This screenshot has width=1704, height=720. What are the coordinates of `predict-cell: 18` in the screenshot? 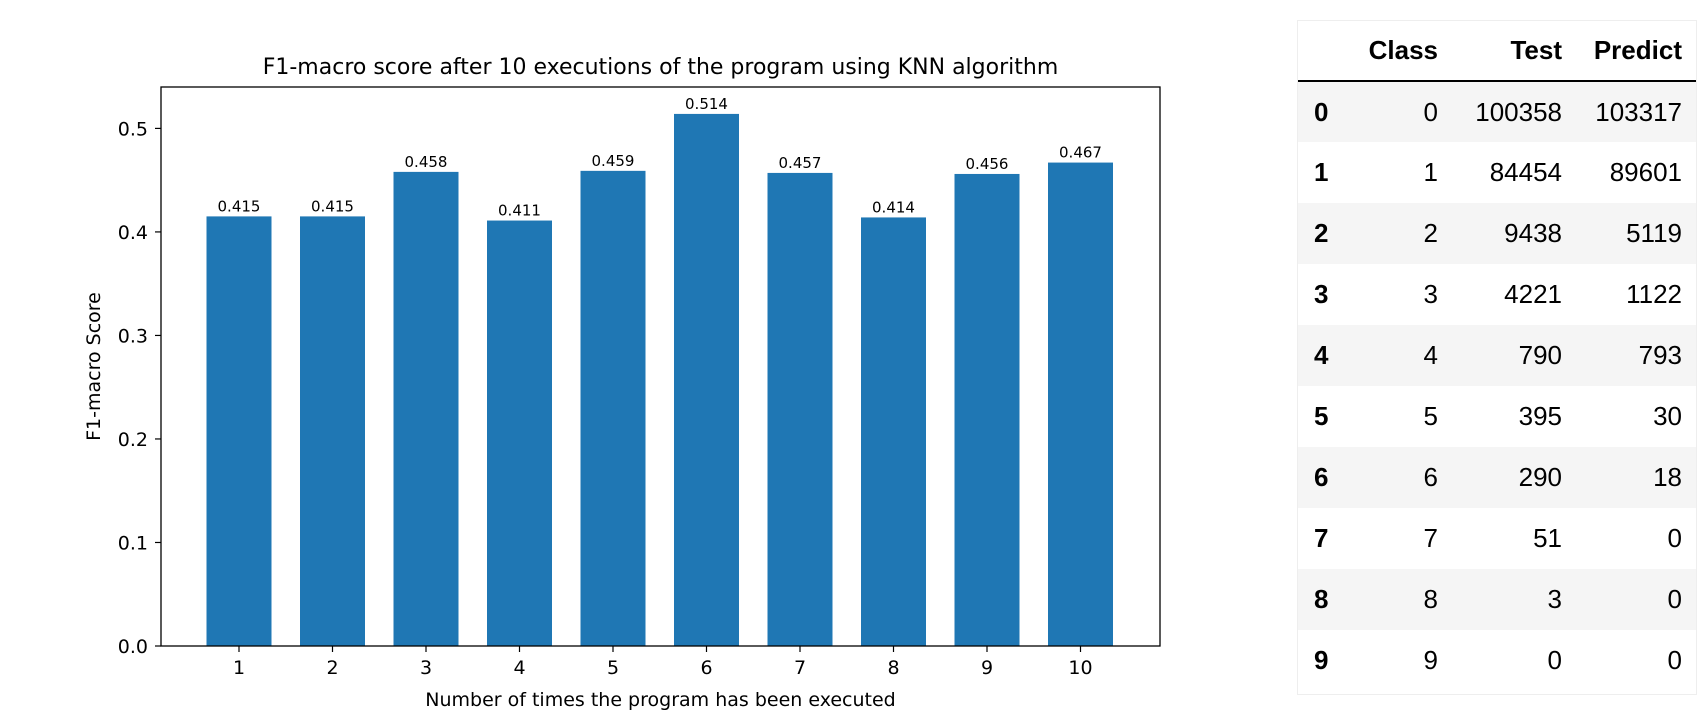 It's located at (1667, 477).